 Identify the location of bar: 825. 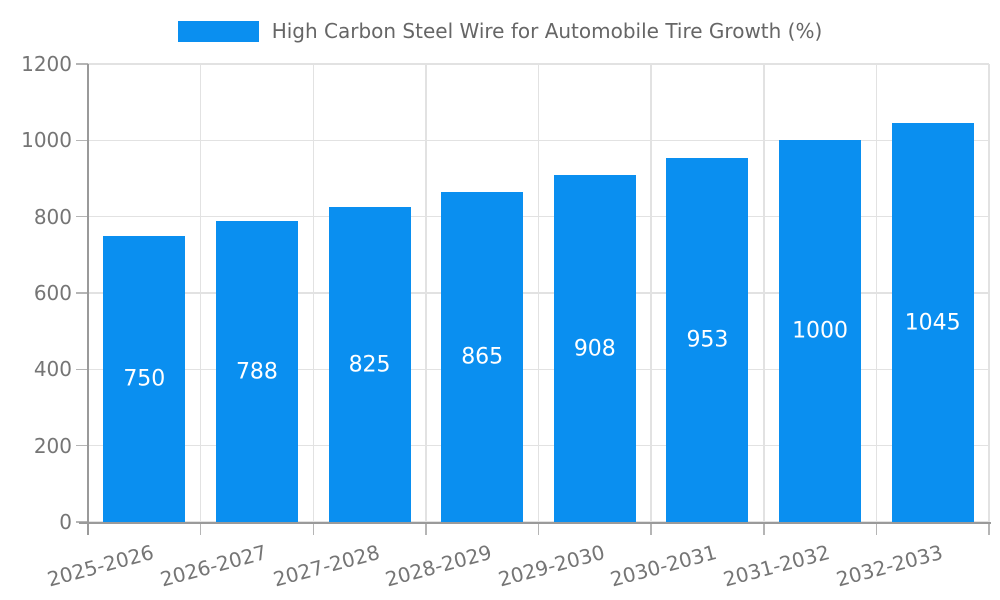
(369, 364).